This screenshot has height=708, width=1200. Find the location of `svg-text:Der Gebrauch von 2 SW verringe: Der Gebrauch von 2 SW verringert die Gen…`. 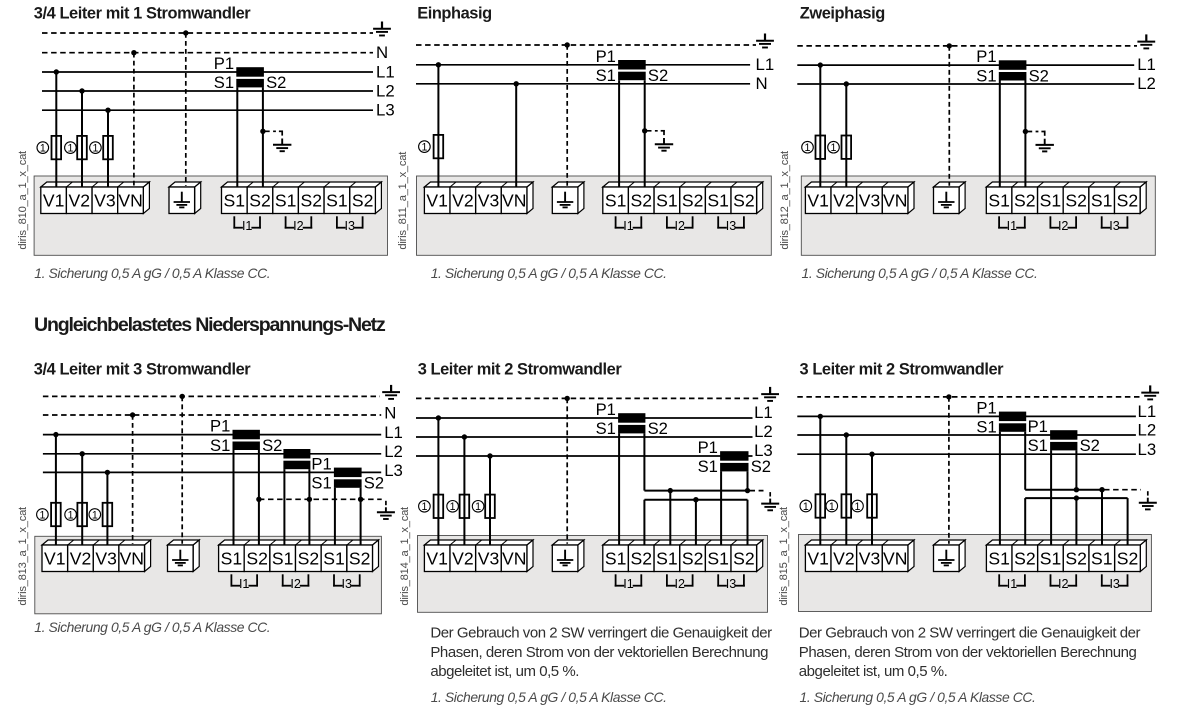

svg-text:Der Gebrauch von 2 SW verringe: Der Gebrauch von 2 SW verringert die Gen… is located at coordinates (601, 633).